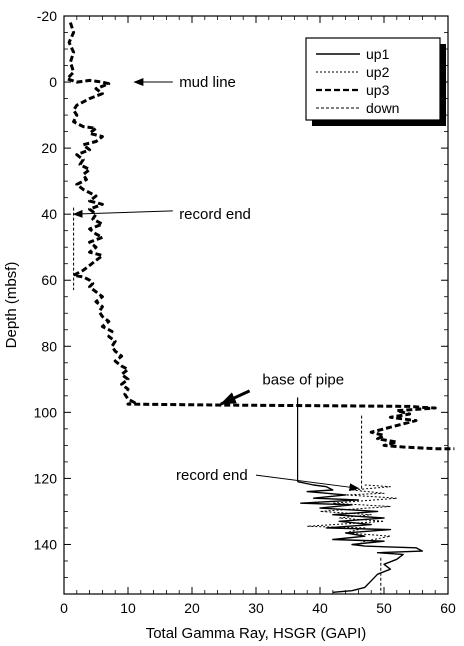  What do you see at coordinates (448, 608) in the screenshot?
I see `x-tick-label: 60` at bounding box center [448, 608].